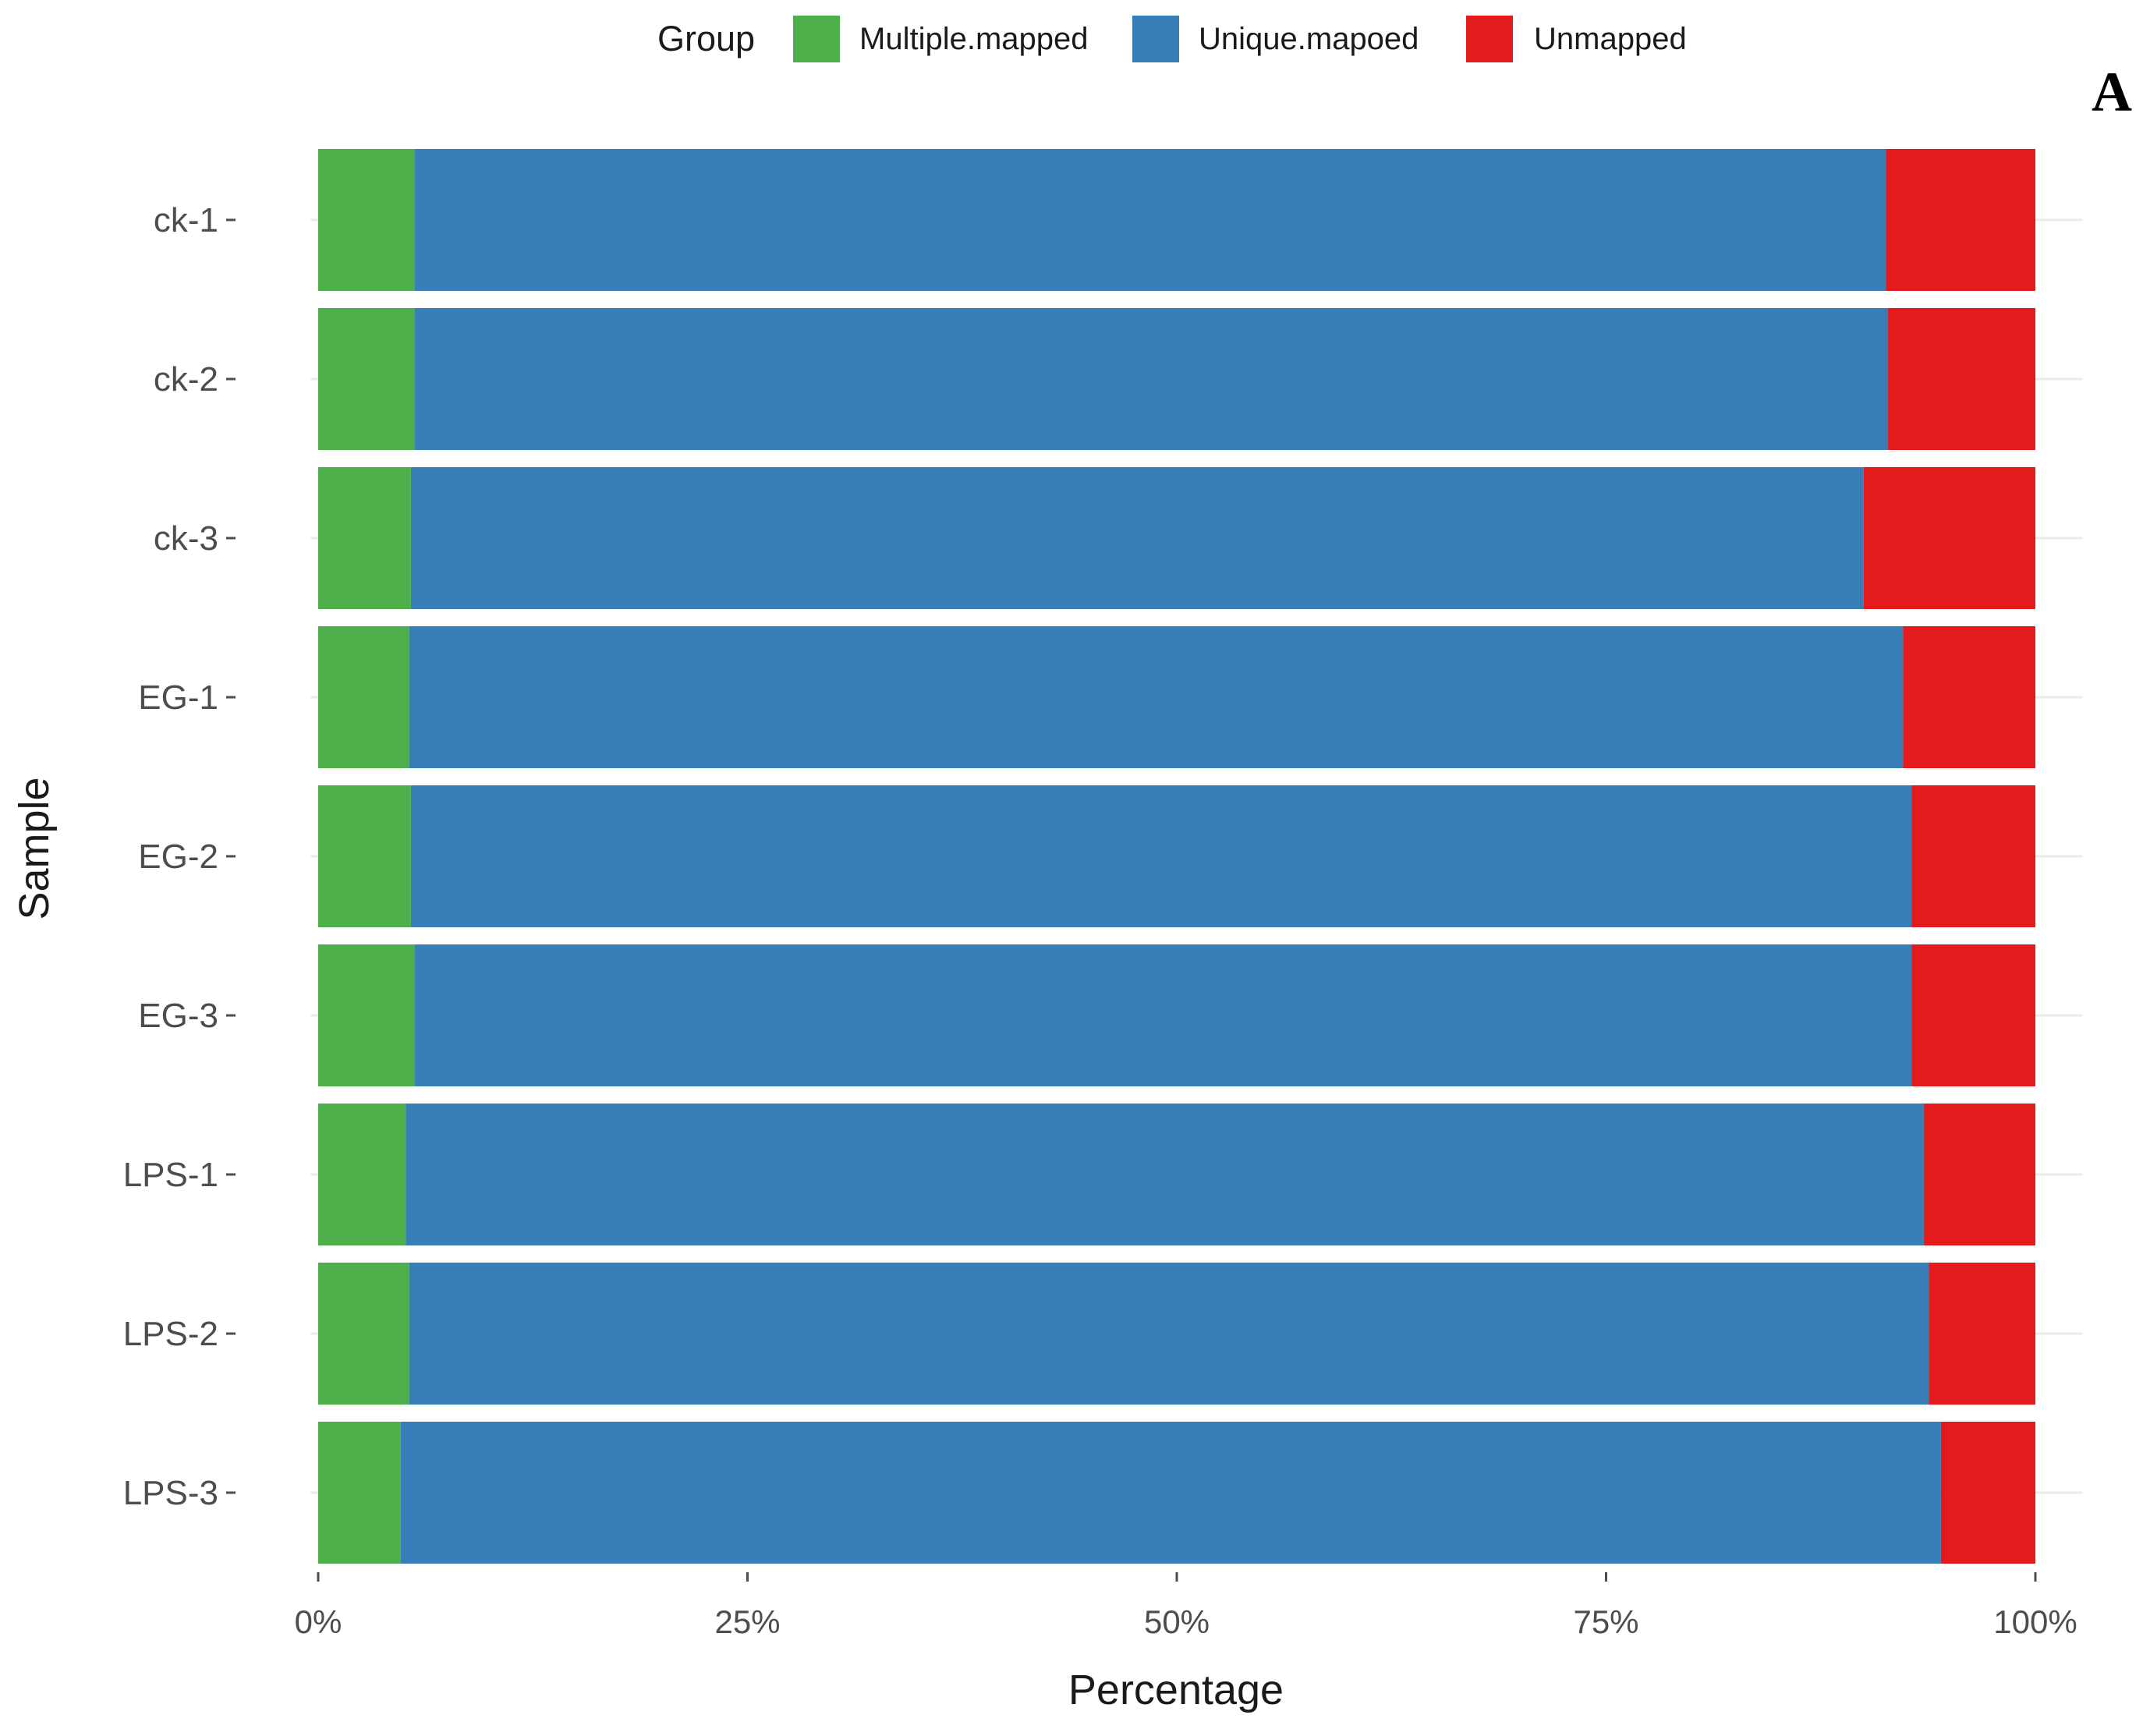 The height and width of the screenshot is (1736, 2143). What do you see at coordinates (171, 1175) in the screenshot?
I see `y-tick-label-LPS-1: LPS-1` at bounding box center [171, 1175].